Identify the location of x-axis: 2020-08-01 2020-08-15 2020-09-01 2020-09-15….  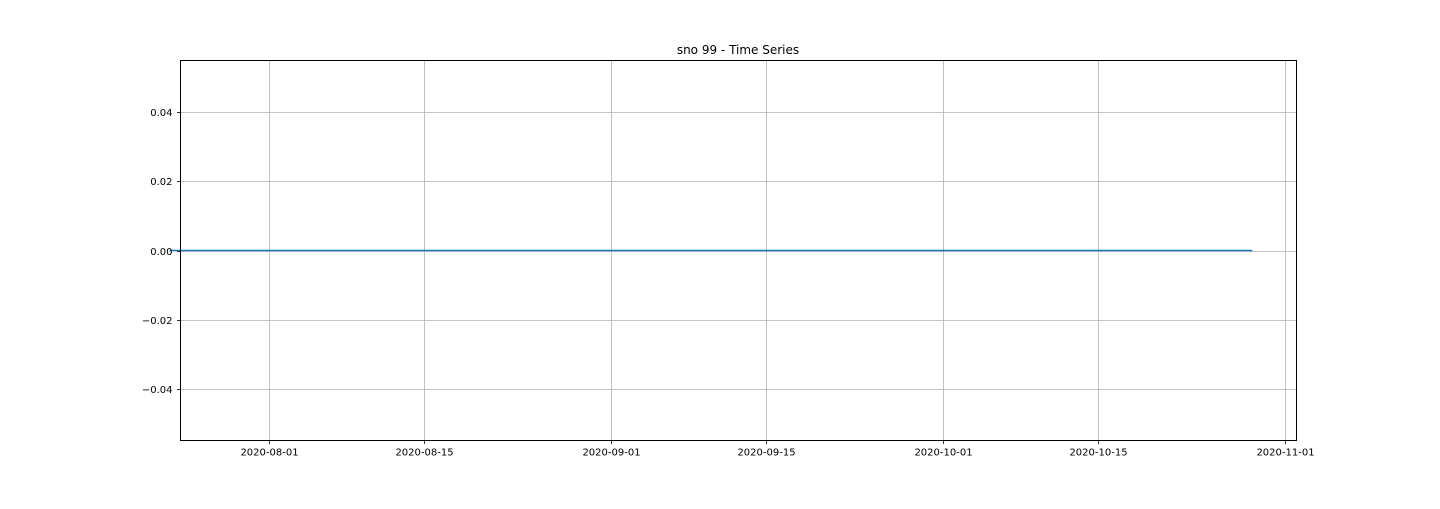
(777, 449).